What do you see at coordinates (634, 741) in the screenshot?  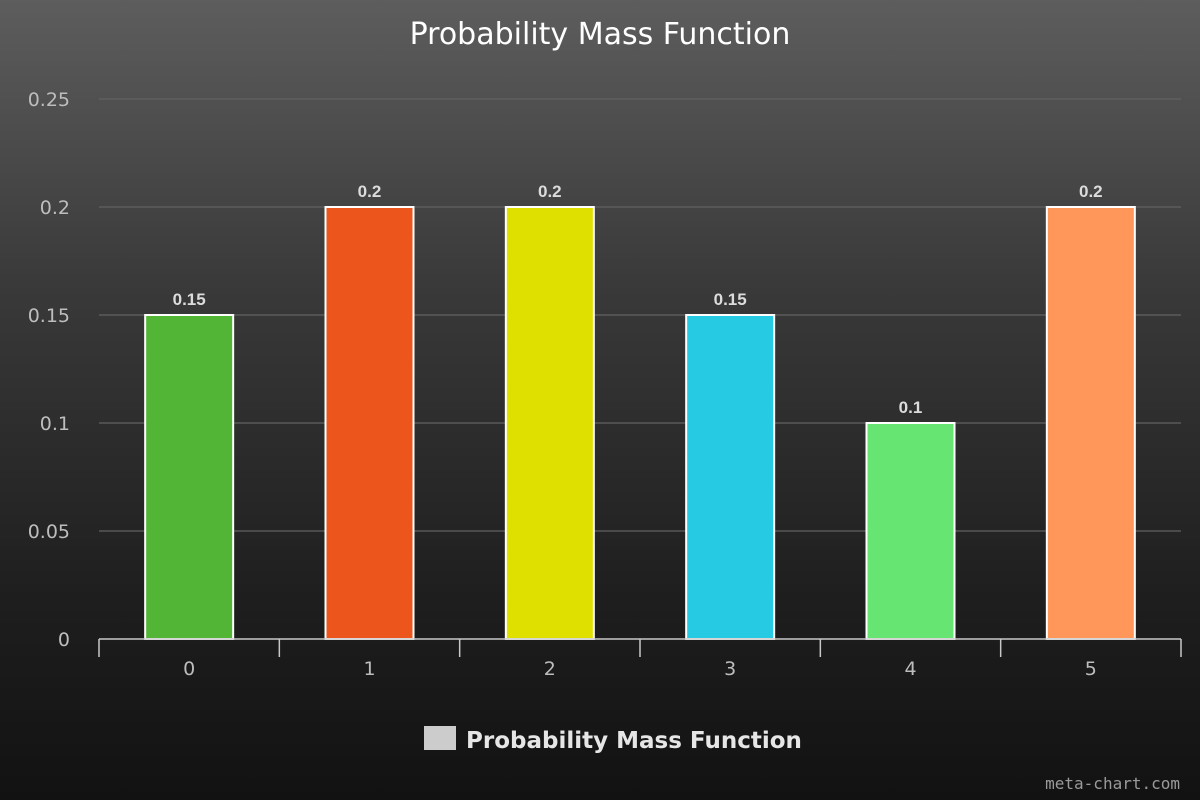 I see `legend-label: Probability Mass Function` at bounding box center [634, 741].